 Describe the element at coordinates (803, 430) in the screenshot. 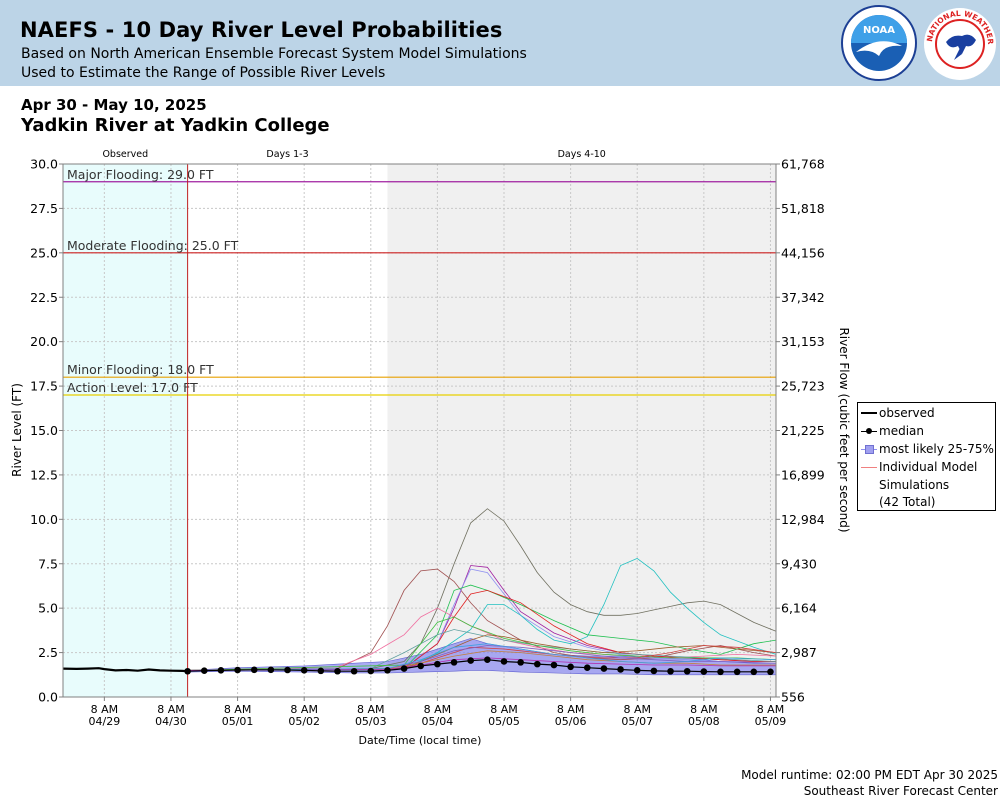

I see `y2-tick-label: 21,225` at that location.